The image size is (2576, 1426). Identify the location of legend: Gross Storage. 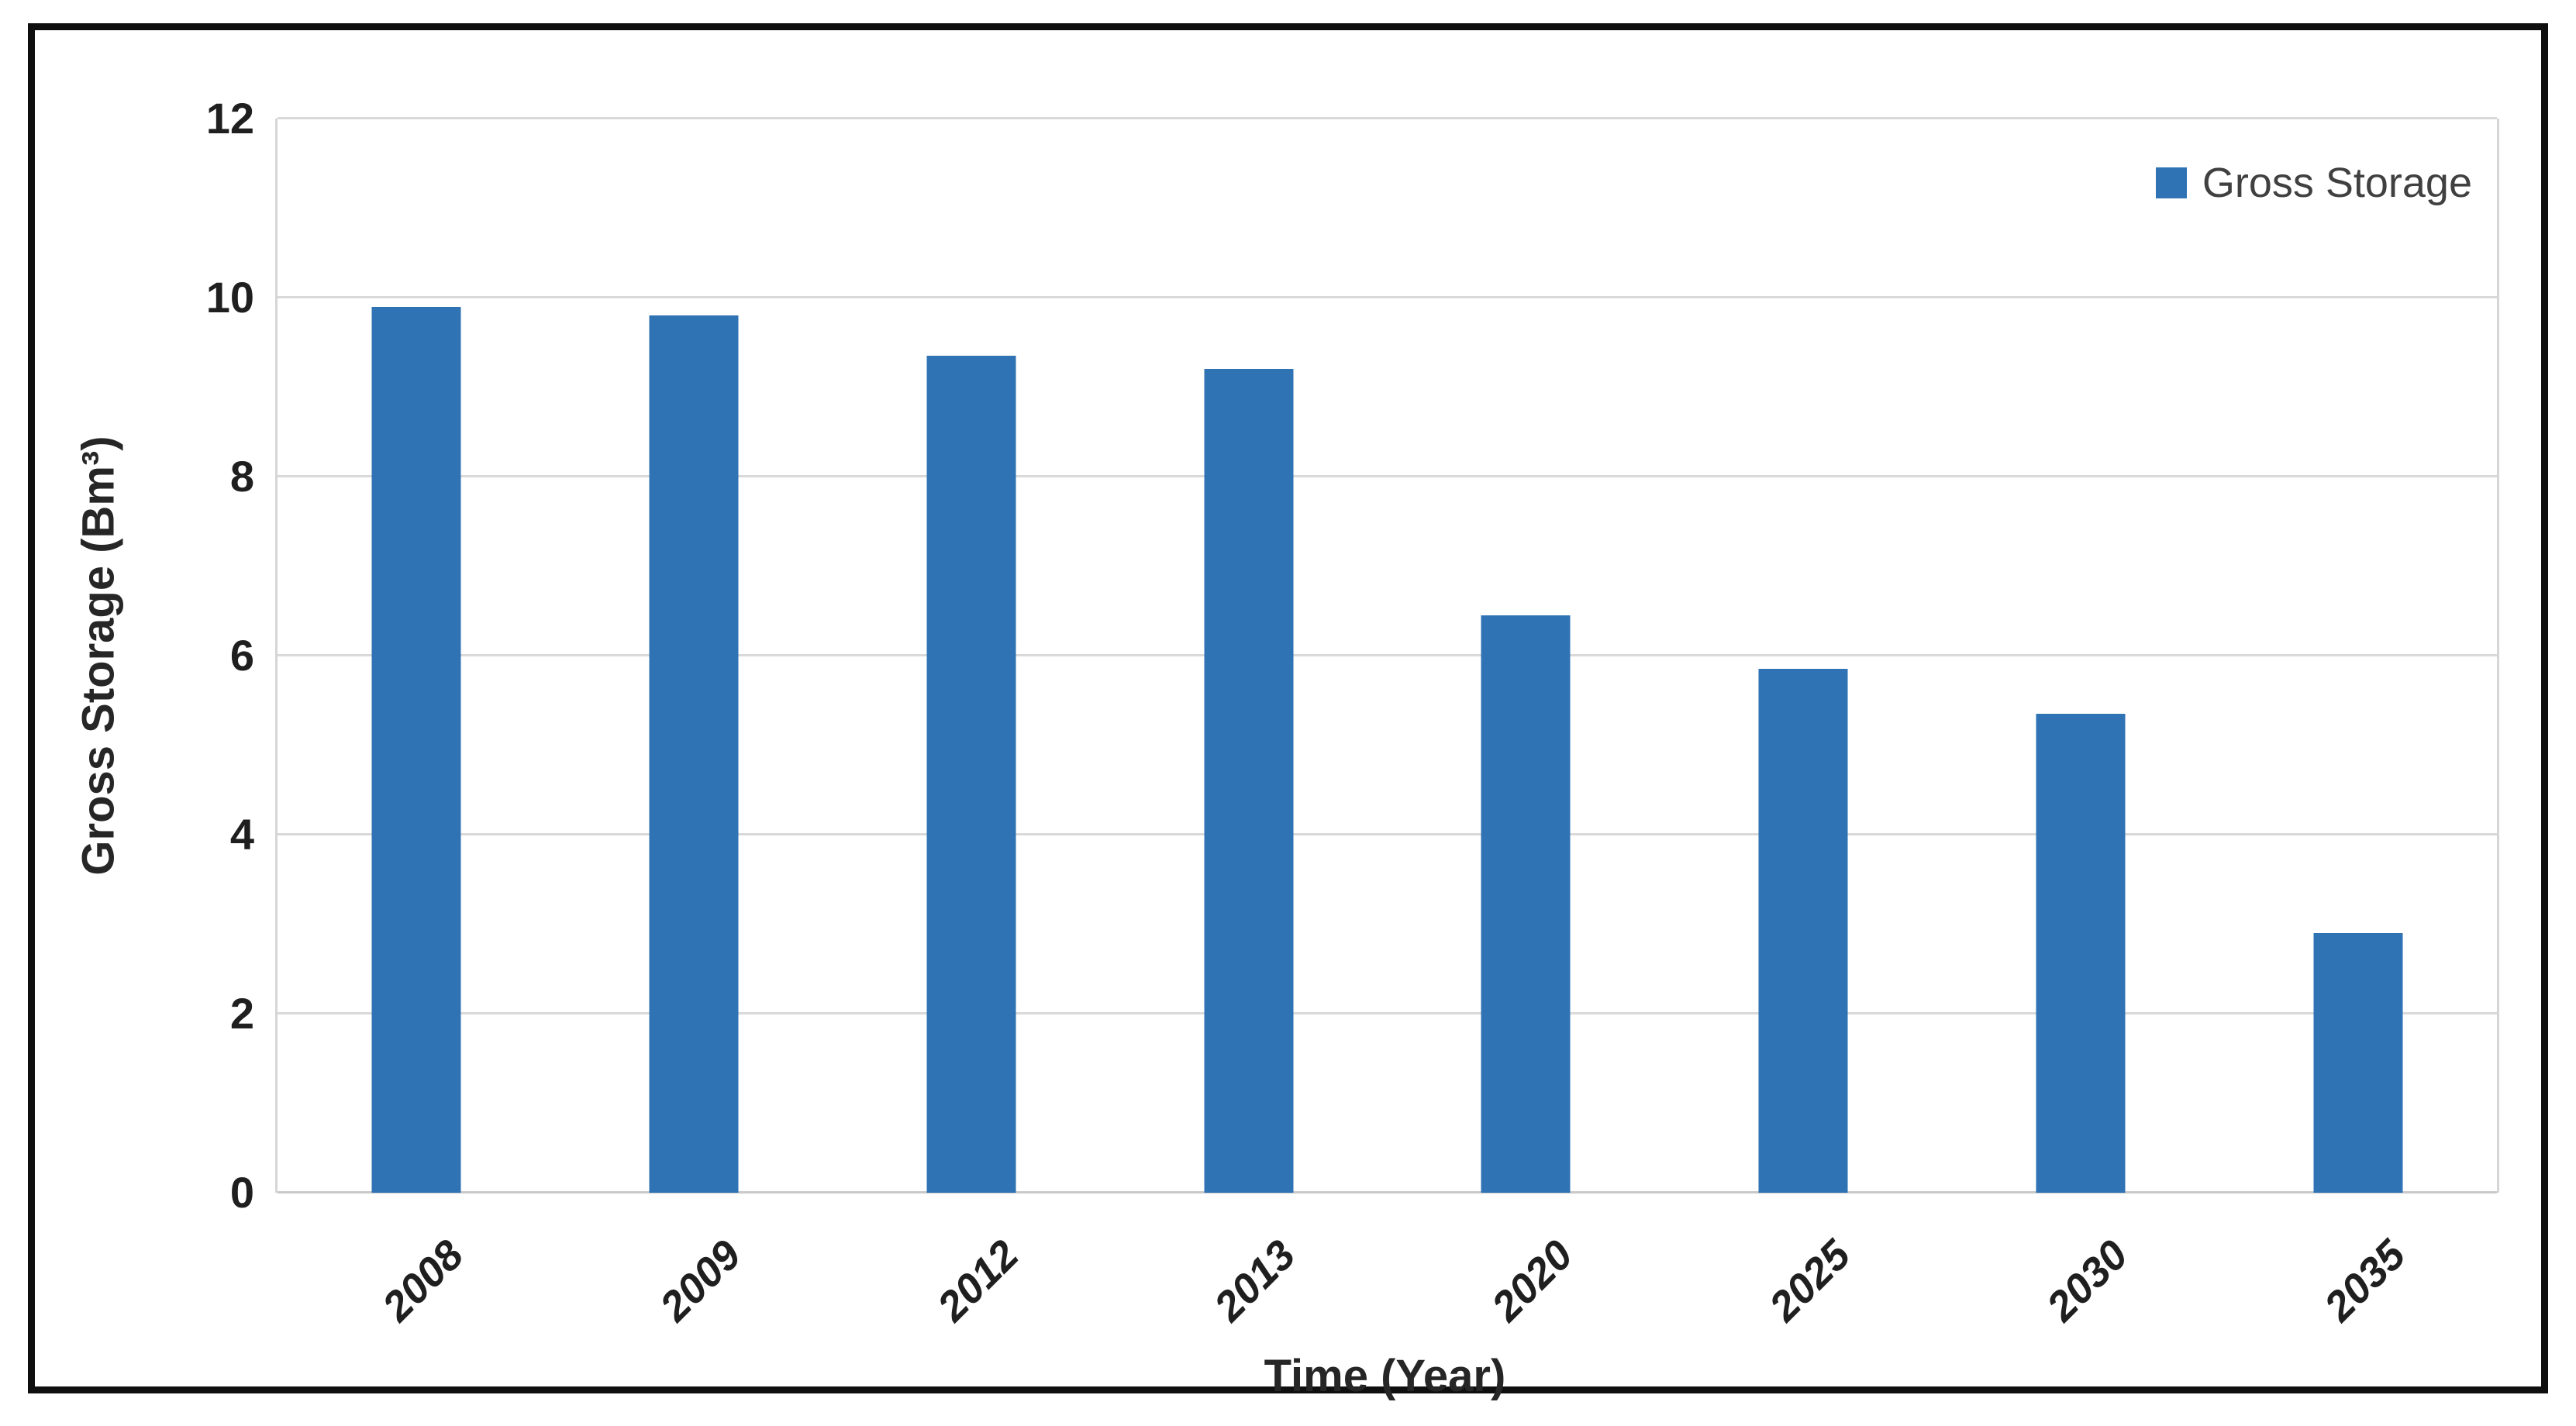
(2313, 183).